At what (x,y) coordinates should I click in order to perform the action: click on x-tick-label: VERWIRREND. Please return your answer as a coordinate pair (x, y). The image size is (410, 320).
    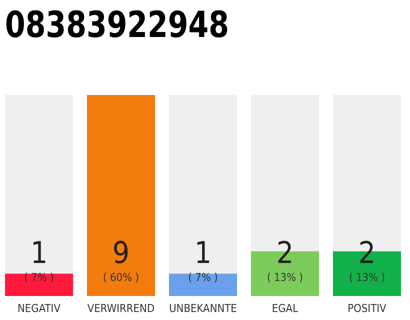
    Looking at the image, I should click on (121, 308).